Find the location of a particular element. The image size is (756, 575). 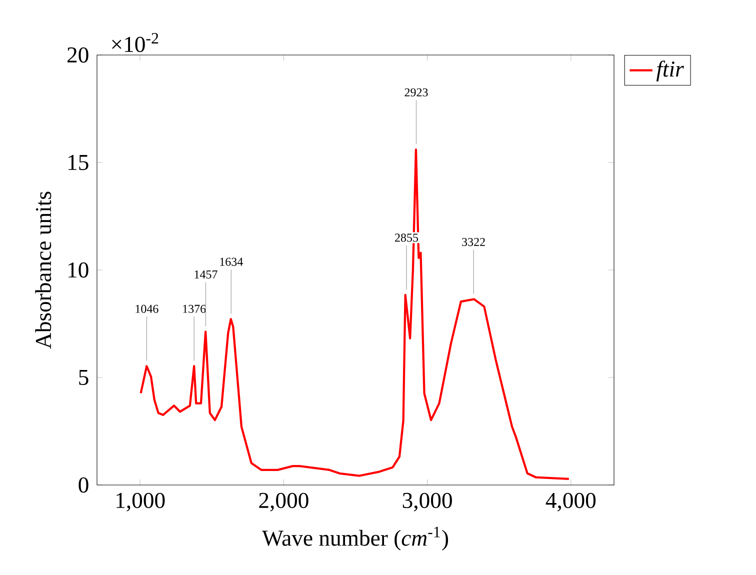

annotation: 1634 is located at coordinates (231, 262).